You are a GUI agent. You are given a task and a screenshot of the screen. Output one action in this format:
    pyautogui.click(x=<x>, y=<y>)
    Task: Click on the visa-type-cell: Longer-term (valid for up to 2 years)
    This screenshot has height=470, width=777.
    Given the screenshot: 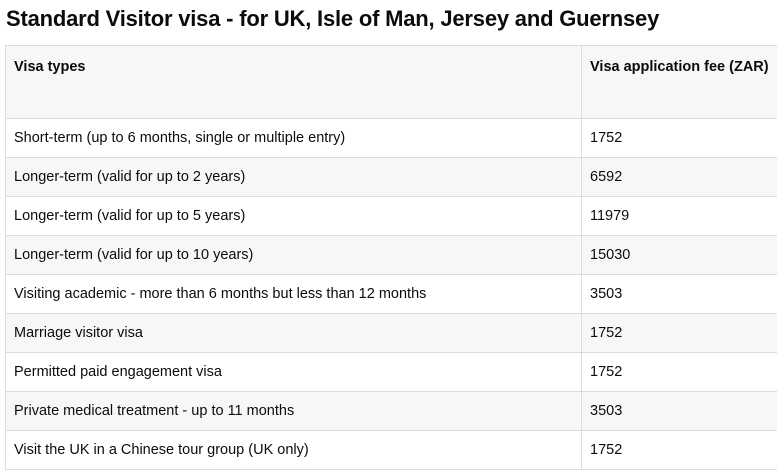 What is the action you would take?
    pyautogui.click(x=294, y=177)
    